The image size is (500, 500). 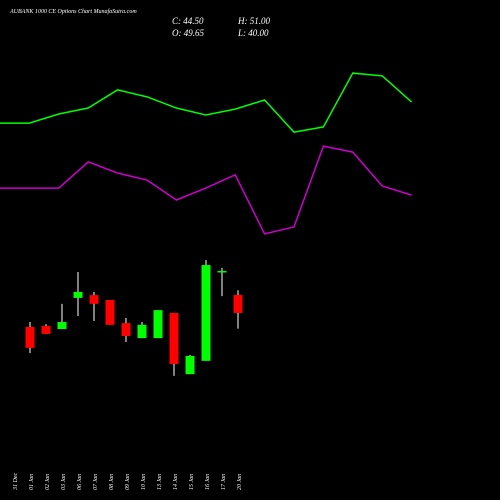 I want to click on x-tick-label: 20 Jan, so click(x=240, y=482).